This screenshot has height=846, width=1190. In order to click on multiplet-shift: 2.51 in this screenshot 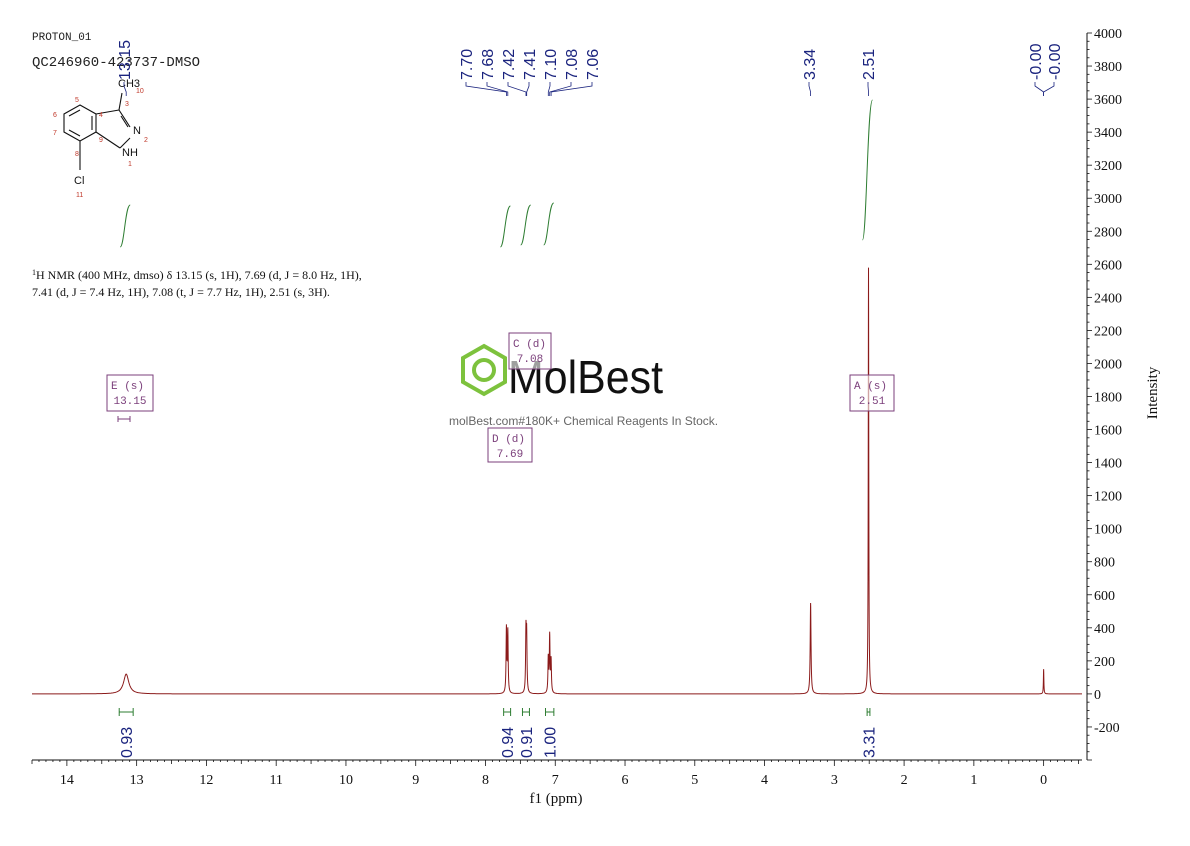, I will do `click(872, 402)`.